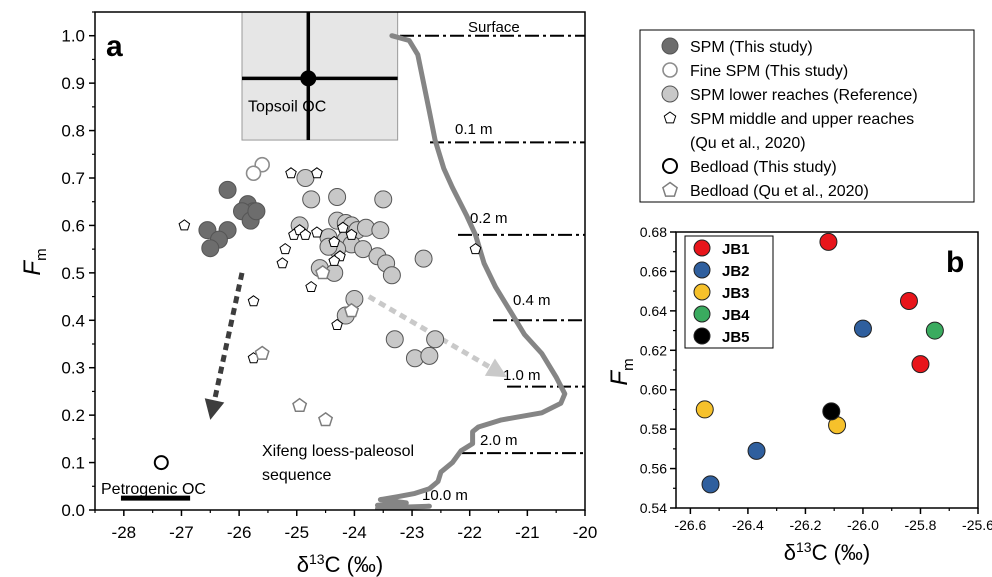  I want to click on y-tick-label: 0.54, so click(653, 508).